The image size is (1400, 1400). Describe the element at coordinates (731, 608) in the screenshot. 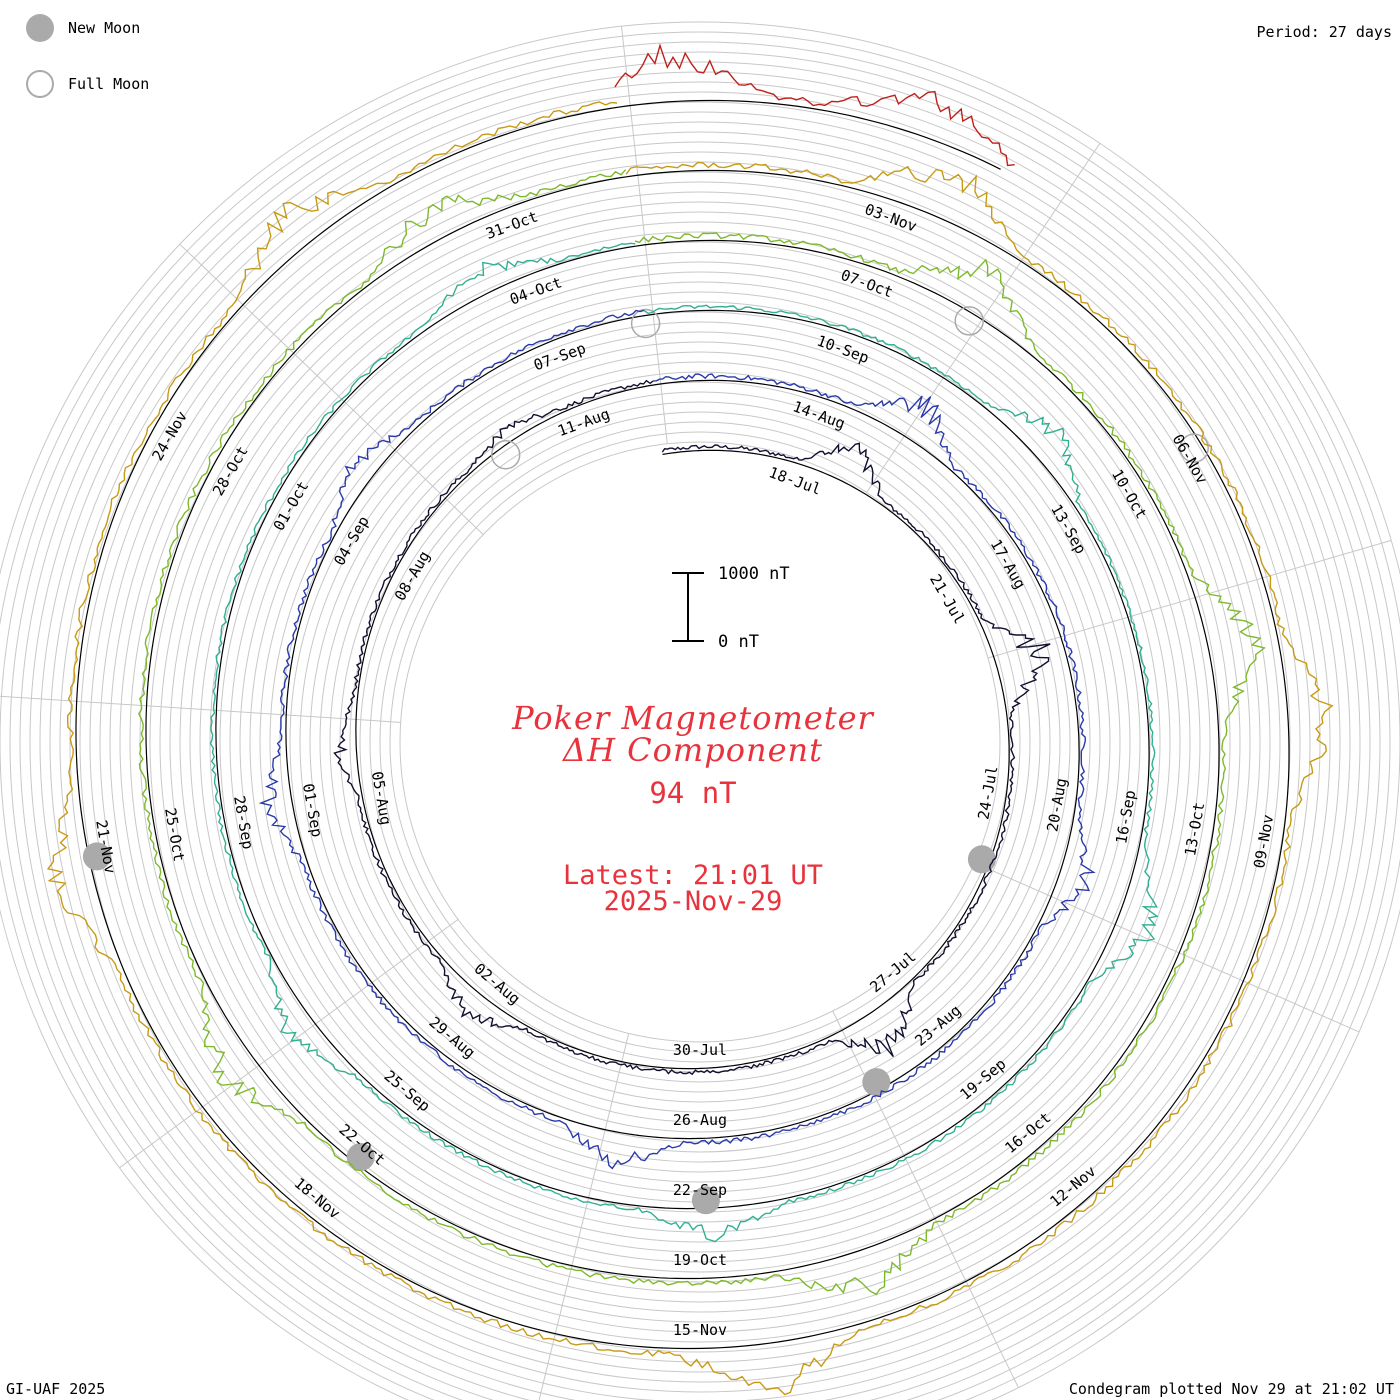

I see `scale-bar: 1000 nT 0 nT` at that location.